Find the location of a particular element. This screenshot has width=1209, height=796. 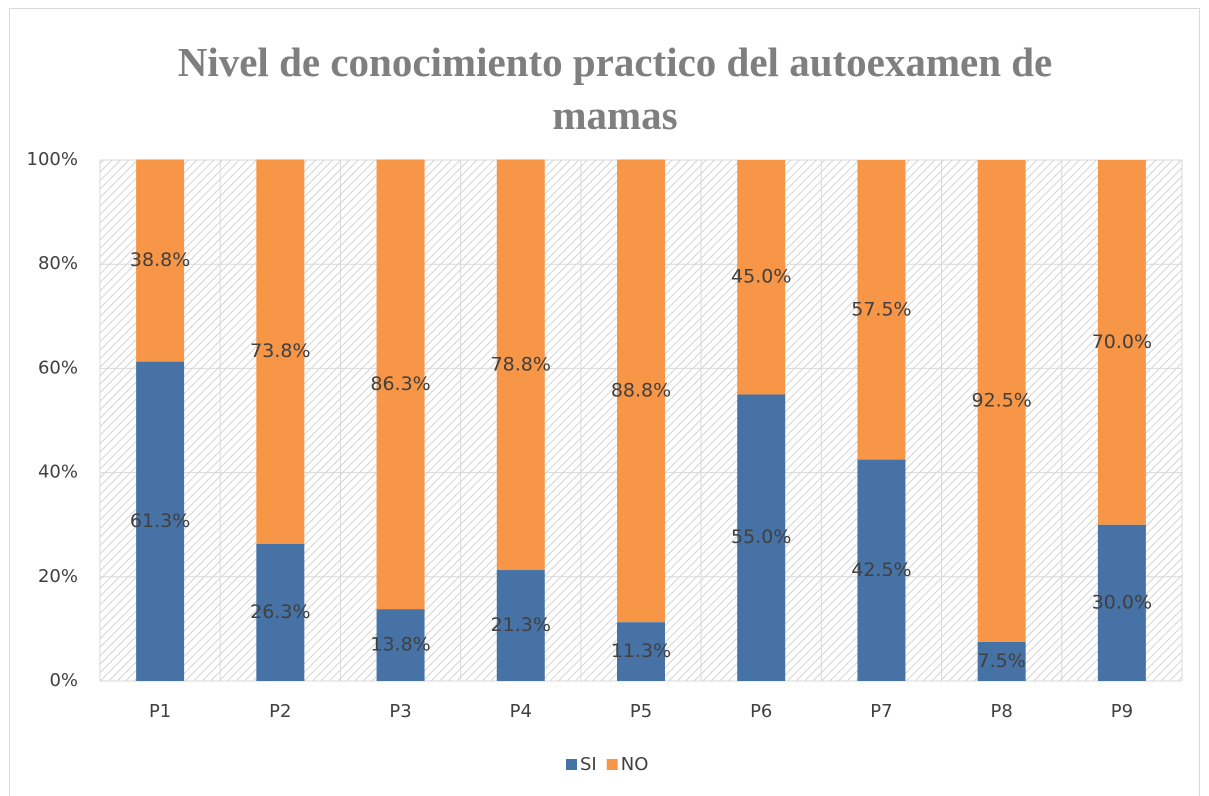

x-tick-label: P6 is located at coordinates (761, 711).